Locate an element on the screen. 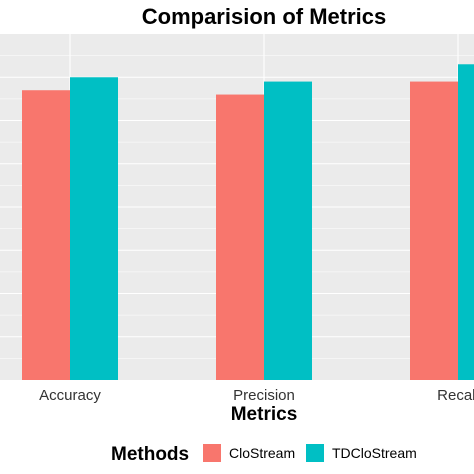 The width and height of the screenshot is (474, 474). bar-clostream-accuracy is located at coordinates (46, 235).